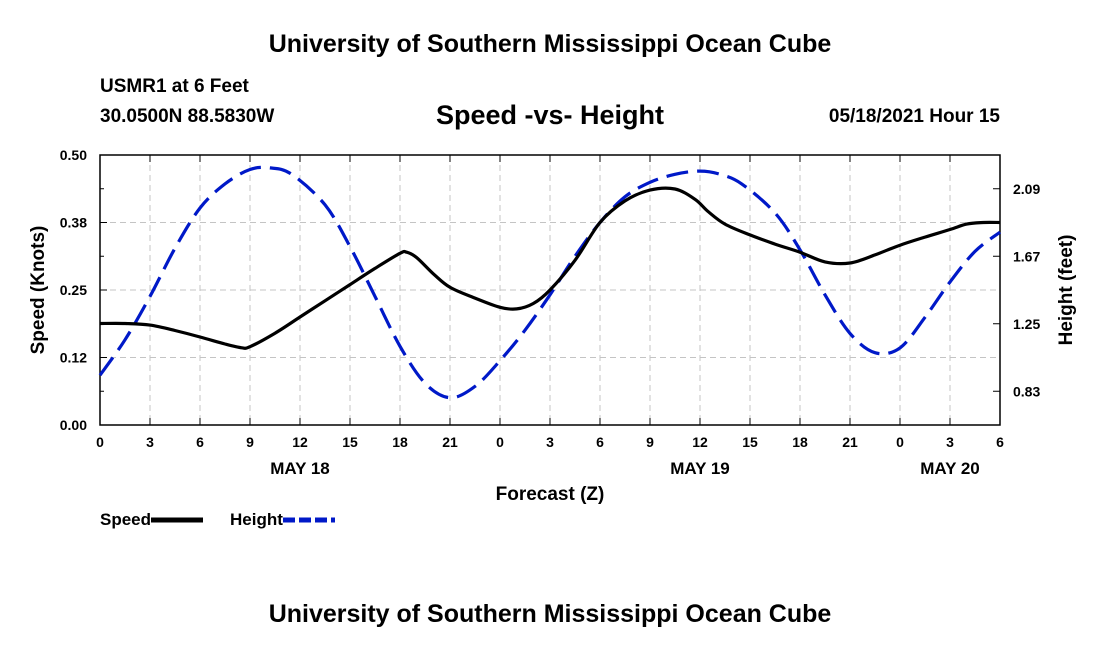 This screenshot has height=650, width=1100. What do you see at coordinates (73, 358) in the screenshot?
I see `y-tick-label-left: 0.12` at bounding box center [73, 358].